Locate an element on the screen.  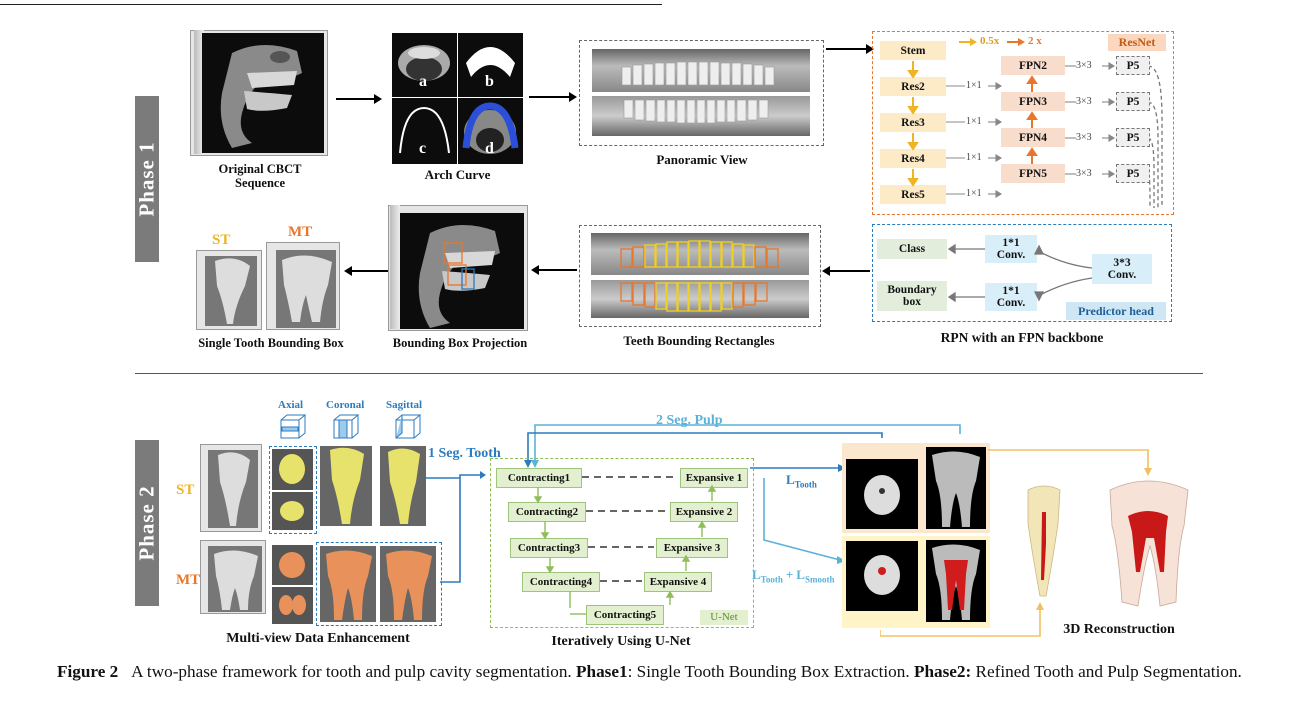
caption-text3: Refined Tooth and Pulp Segmentation. is located at coordinates (1106, 671).